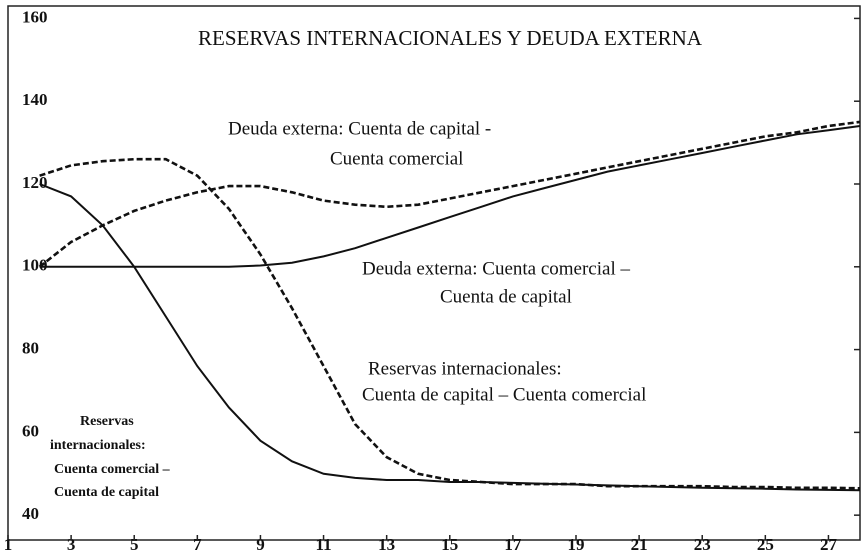 The height and width of the screenshot is (552, 864). Describe the element at coordinates (30, 513) in the screenshot. I see `y-tick-label: 40` at that location.